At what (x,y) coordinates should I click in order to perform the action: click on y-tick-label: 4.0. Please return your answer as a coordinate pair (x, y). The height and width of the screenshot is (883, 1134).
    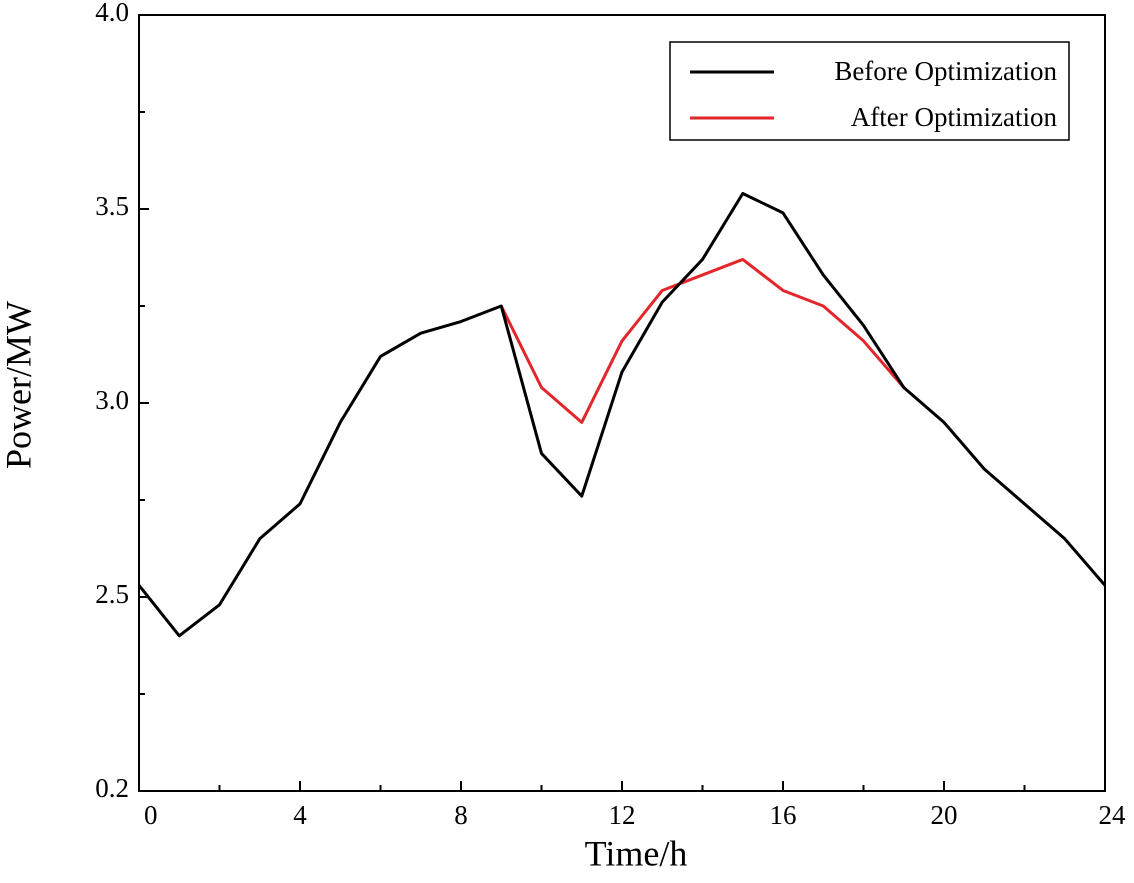
    Looking at the image, I should click on (112, 13).